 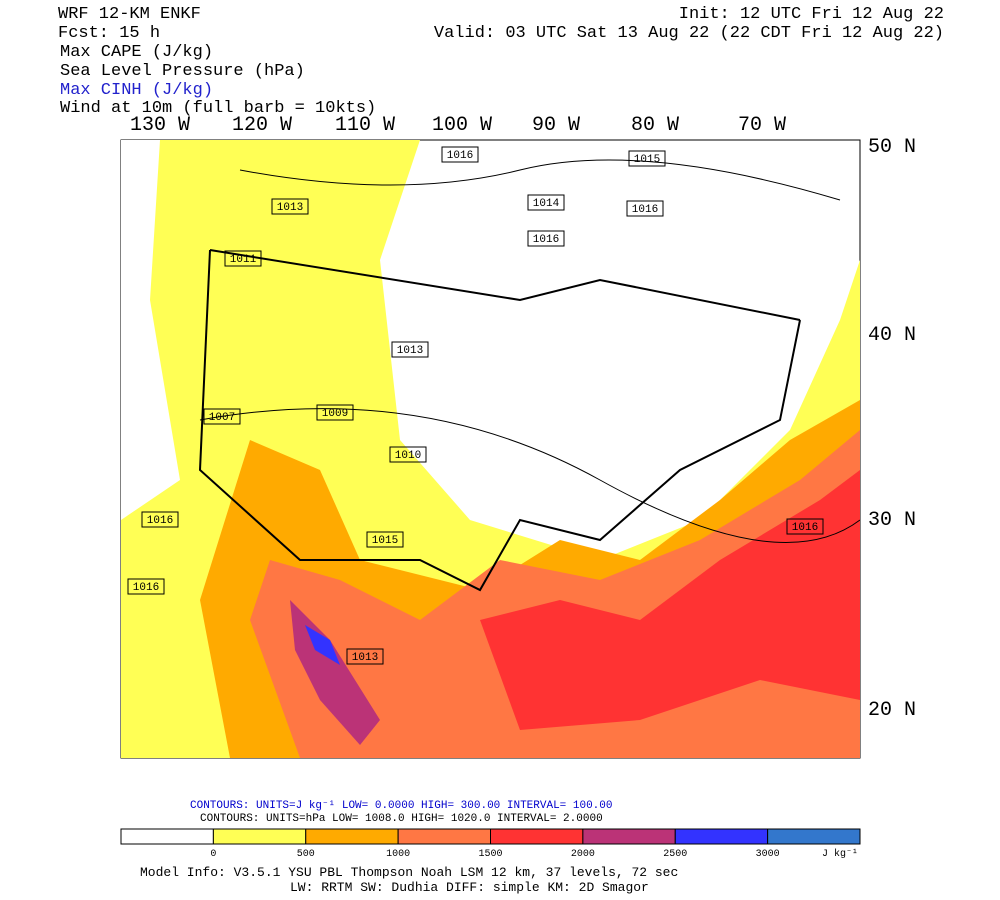 I want to click on latitude-label: 50 N, so click(x=892, y=147).